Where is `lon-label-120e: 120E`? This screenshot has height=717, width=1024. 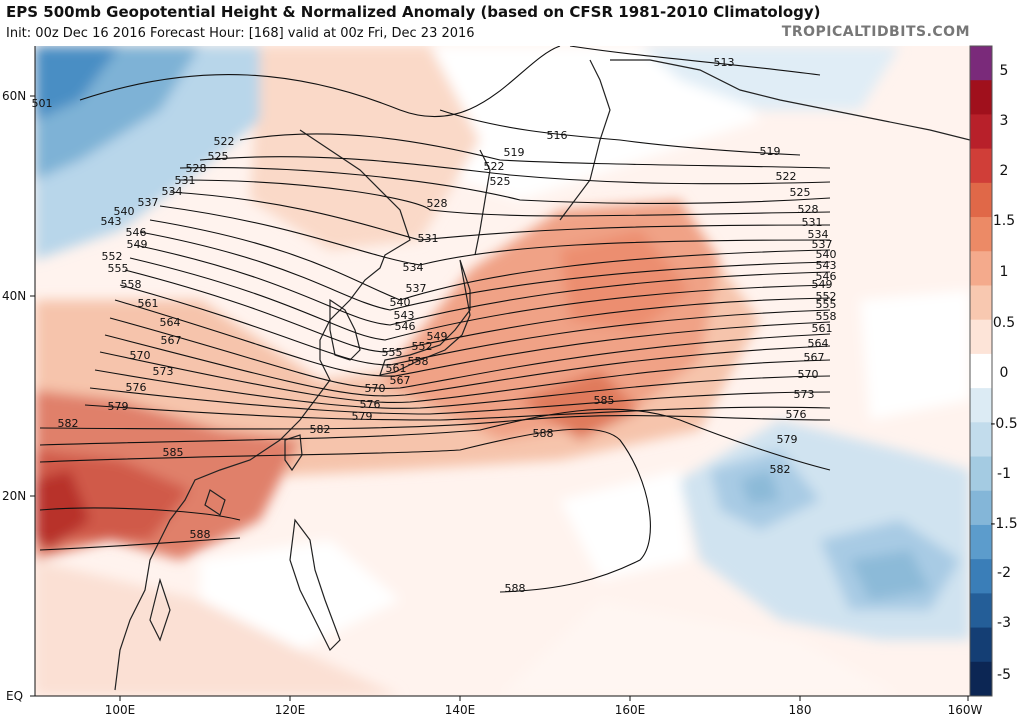 lon-label-120e: 120E is located at coordinates (290, 710).